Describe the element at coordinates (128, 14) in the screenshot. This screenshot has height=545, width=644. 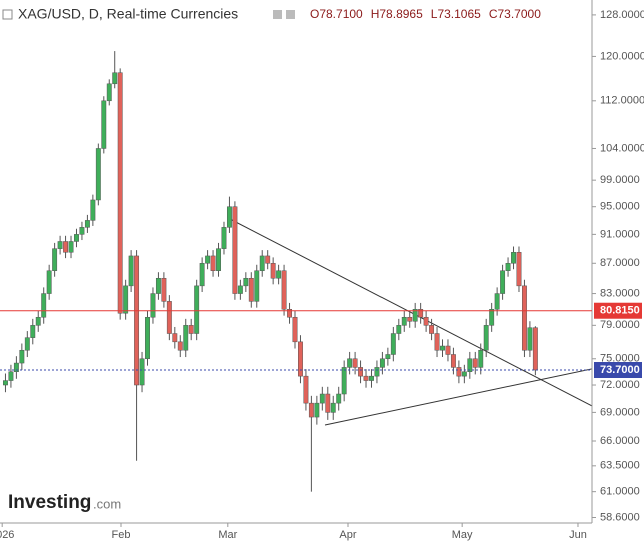
I see `symbol-title: XAG/USD, D, Real-time Currencies` at that location.